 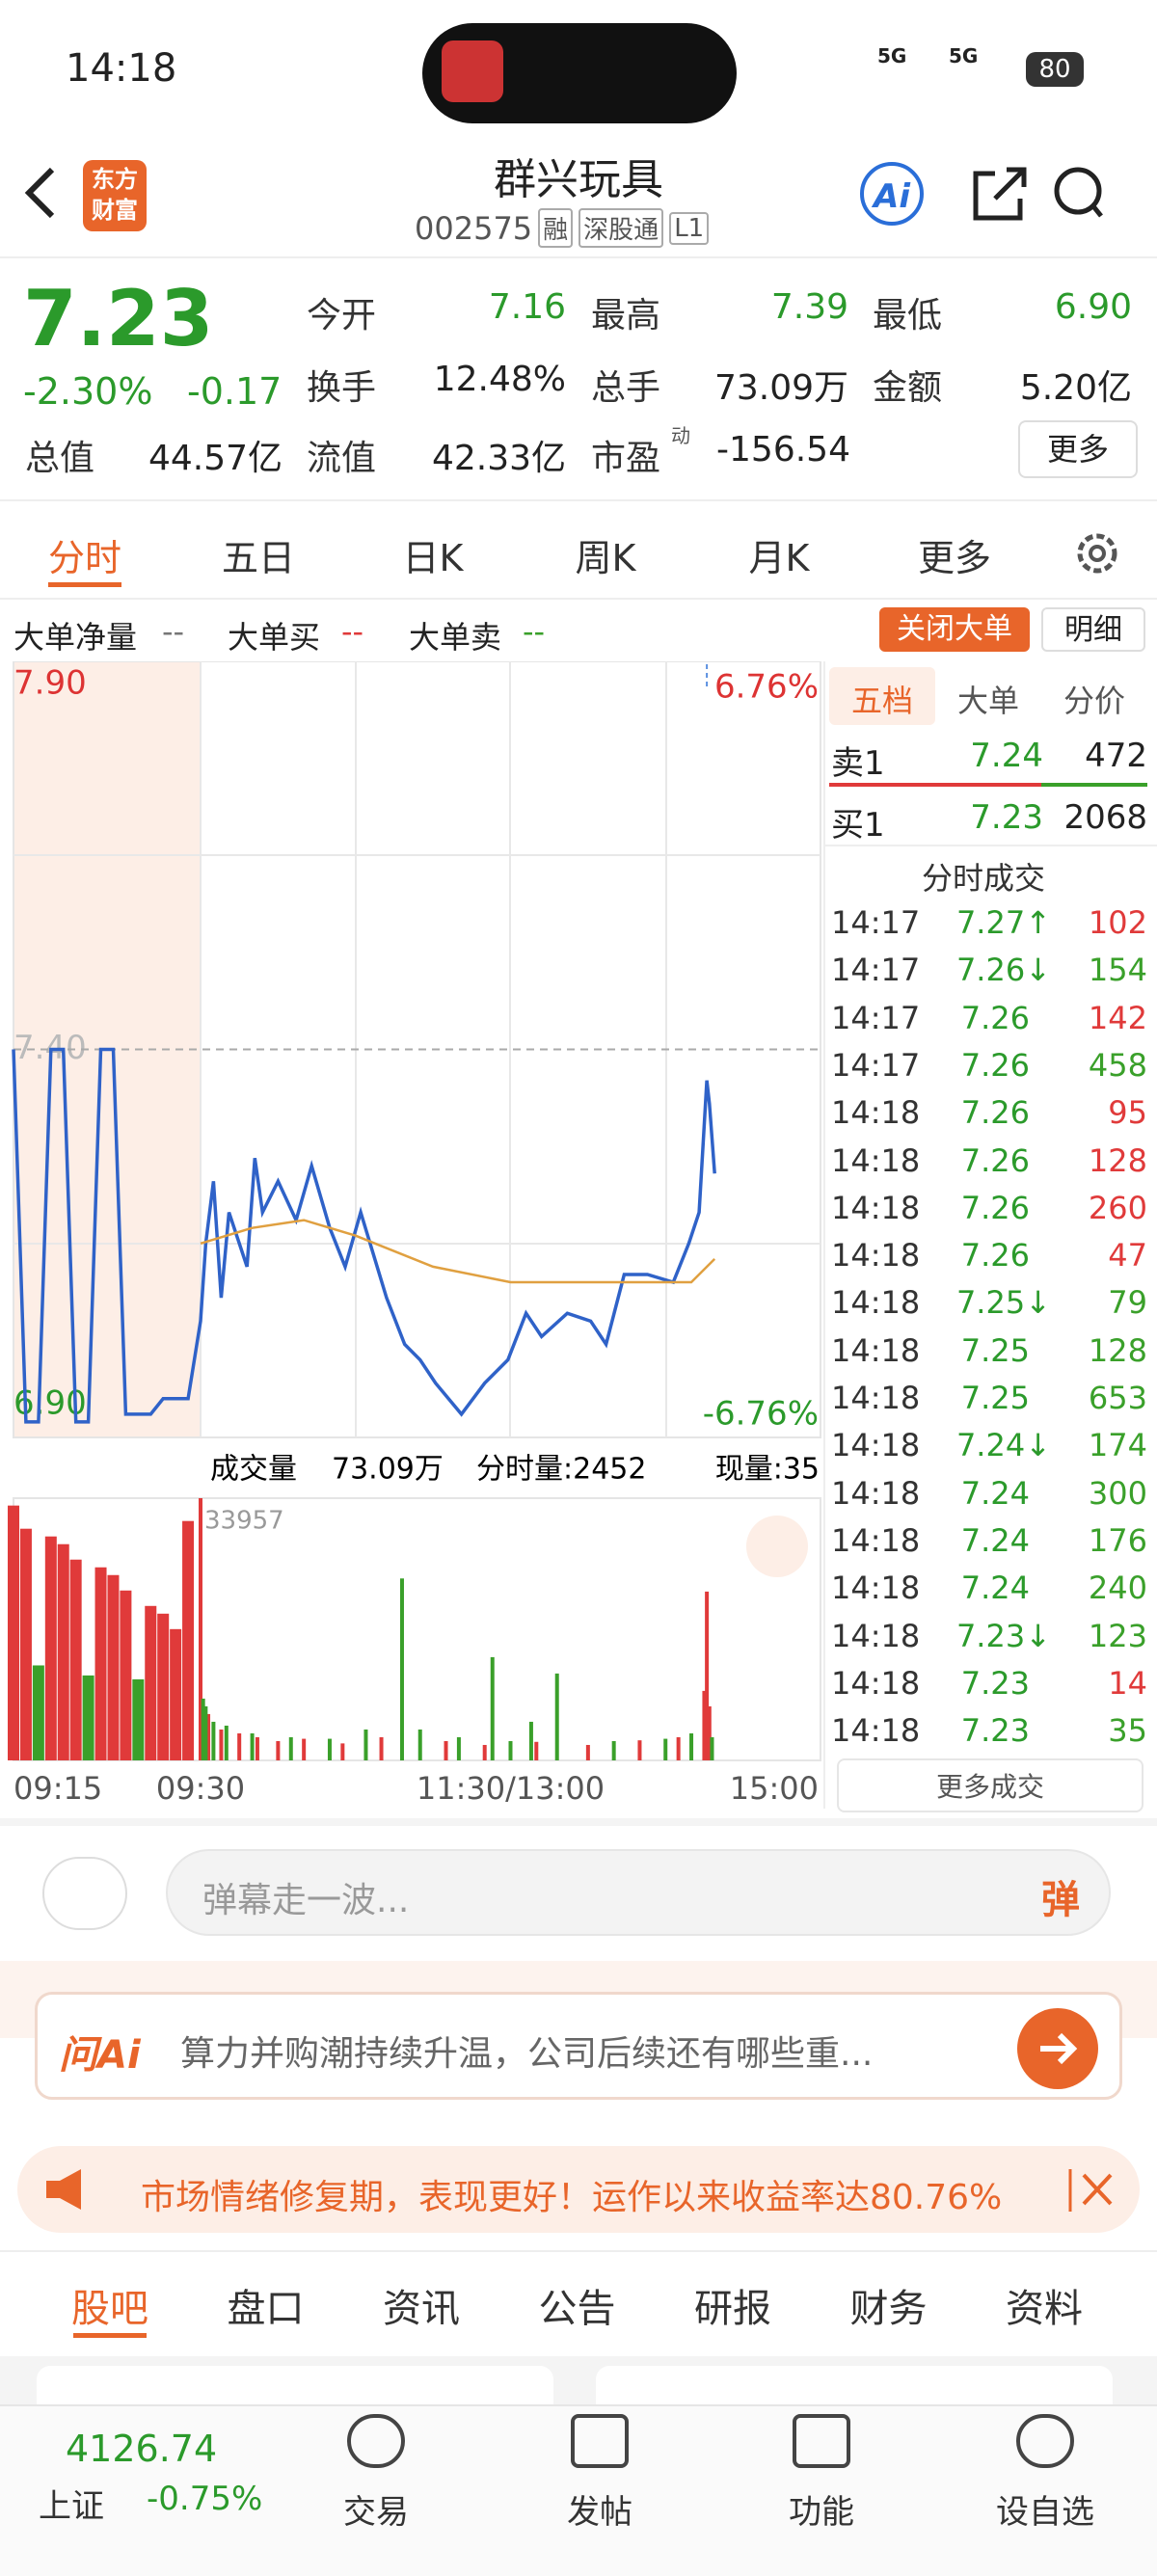 I want to click on nav-label: 设自选, so click(x=1045, y=2513).